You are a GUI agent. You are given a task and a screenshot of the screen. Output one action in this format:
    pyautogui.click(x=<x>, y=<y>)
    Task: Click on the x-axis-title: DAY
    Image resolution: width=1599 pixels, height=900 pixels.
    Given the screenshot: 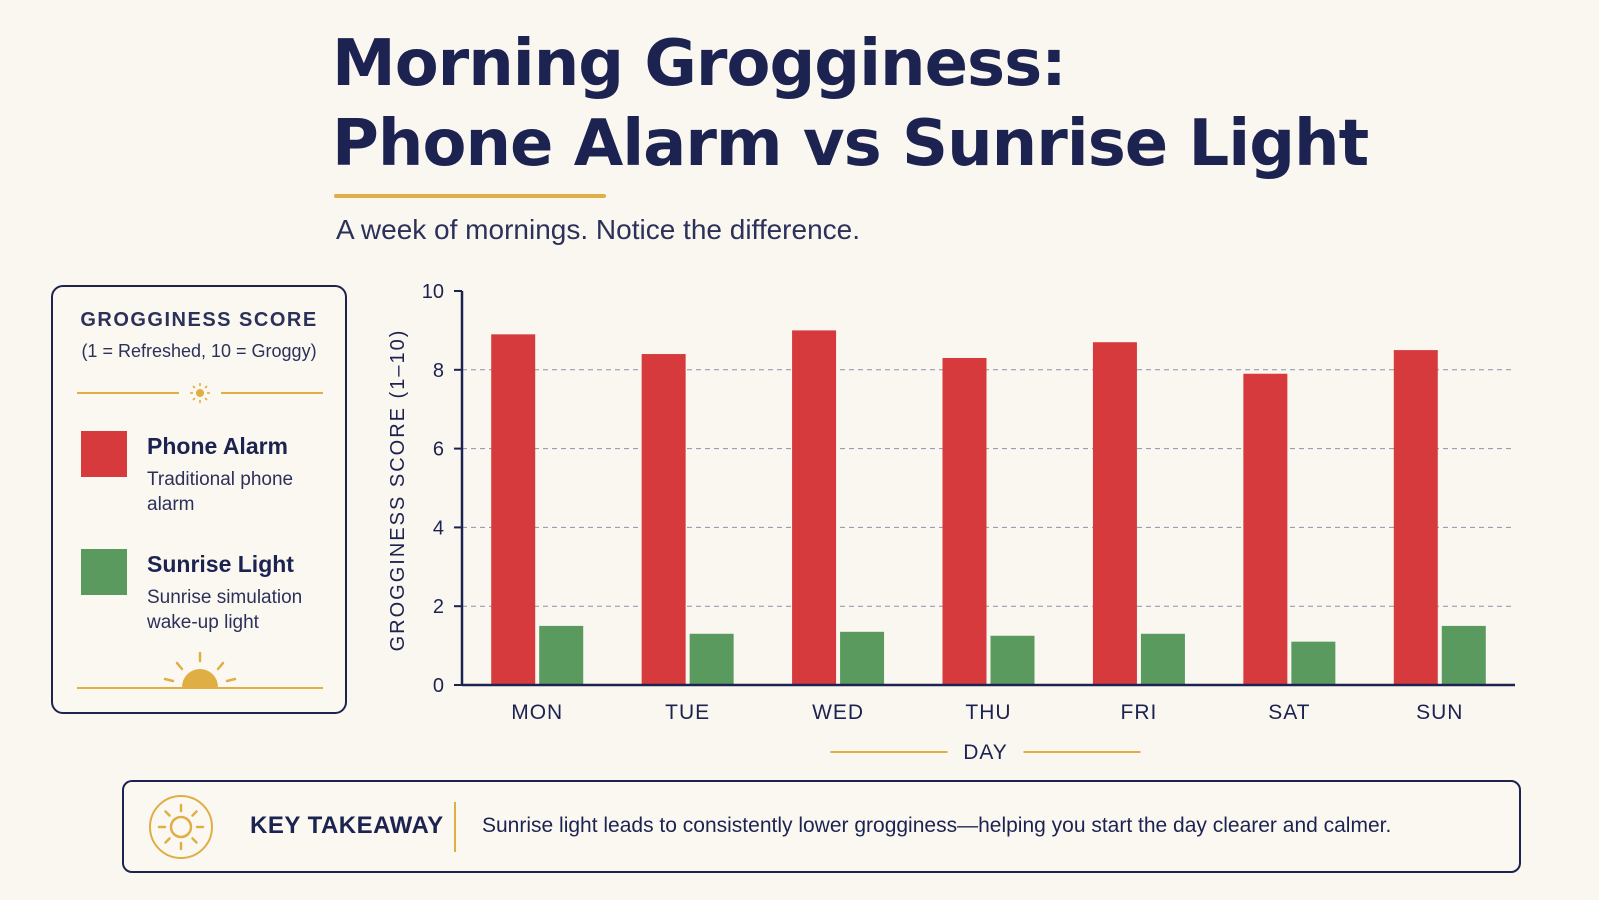 What is the action you would take?
    pyautogui.click(x=985, y=752)
    